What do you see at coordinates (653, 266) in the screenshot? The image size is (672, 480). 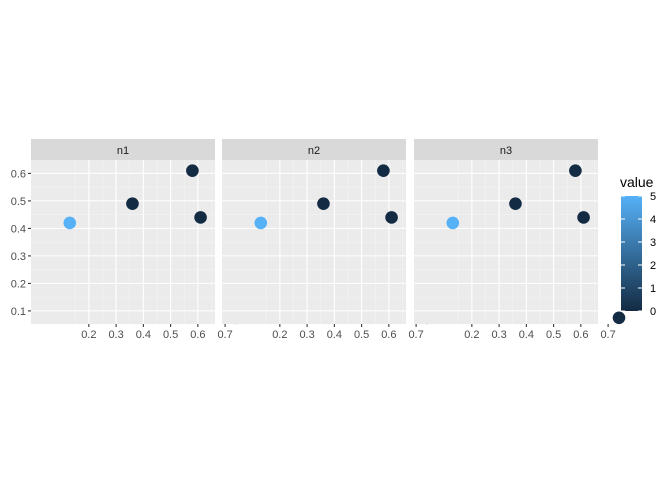 I see `legend-label: 2` at bounding box center [653, 266].